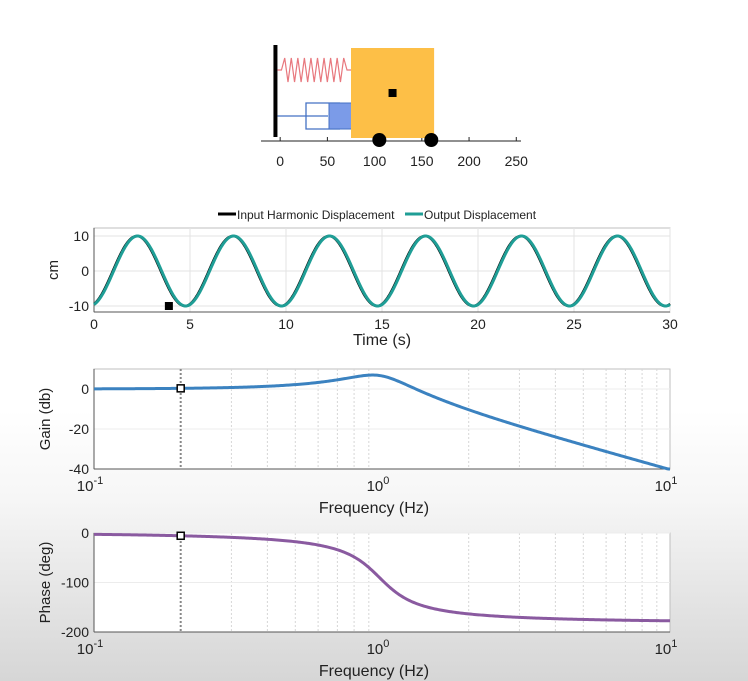 This screenshot has width=748, height=681. Describe the element at coordinates (469, 161) in the screenshot. I see `diagram-x-tick-label: 200` at that location.